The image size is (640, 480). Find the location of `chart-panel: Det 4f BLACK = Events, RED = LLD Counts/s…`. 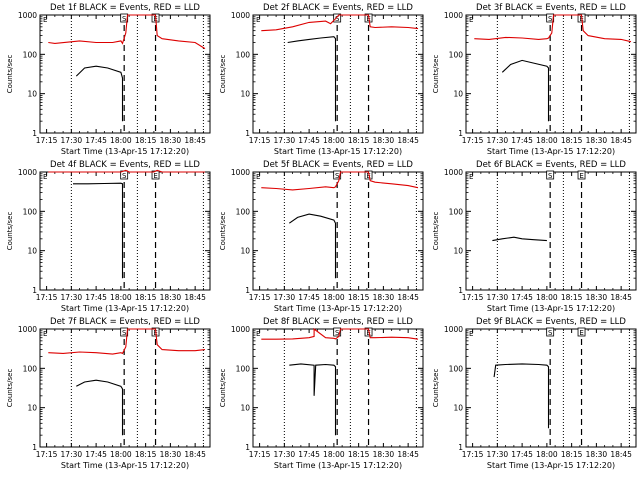

chart-panel: Det 4f BLACK = Events, RED = LLD Counts/s… is located at coordinates (108, 236).